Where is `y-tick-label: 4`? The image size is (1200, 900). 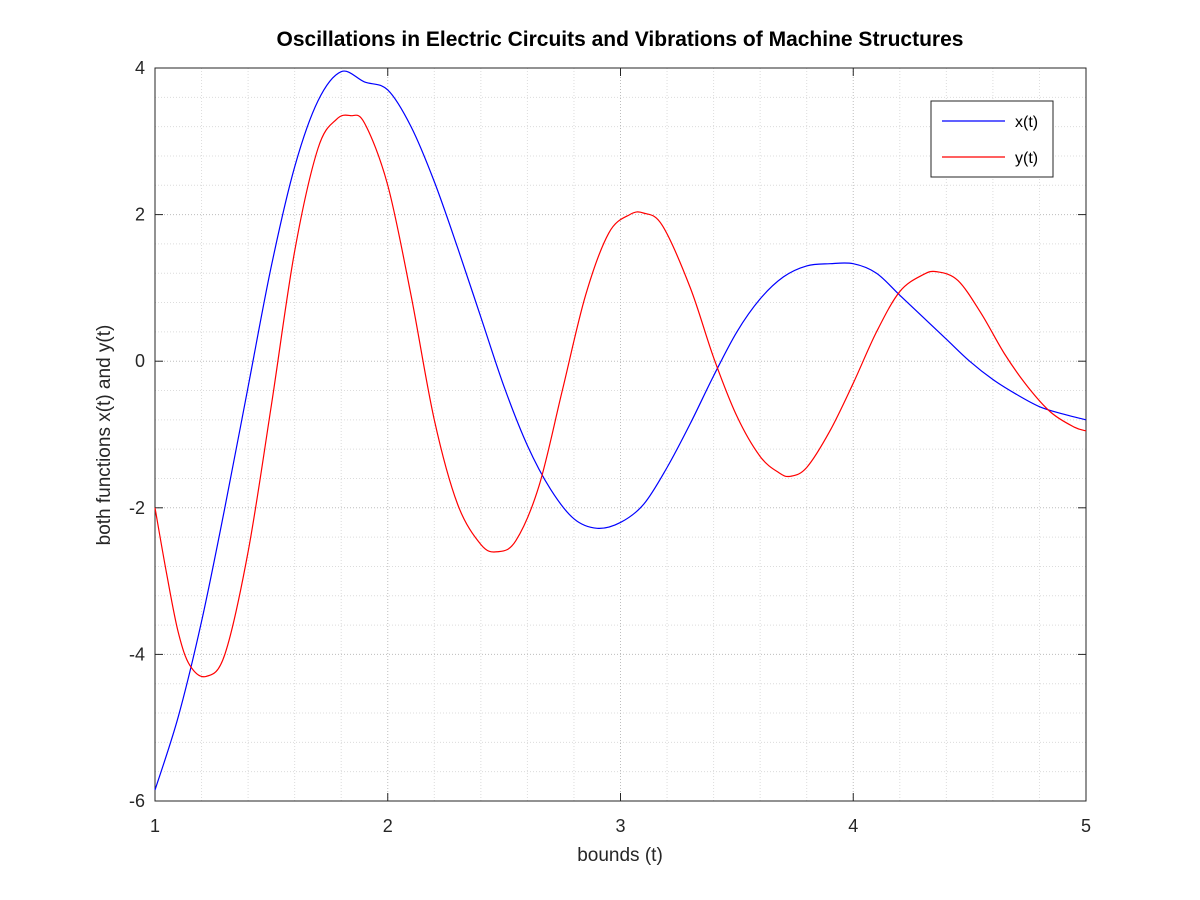 y-tick-label: 4 is located at coordinates (140, 68).